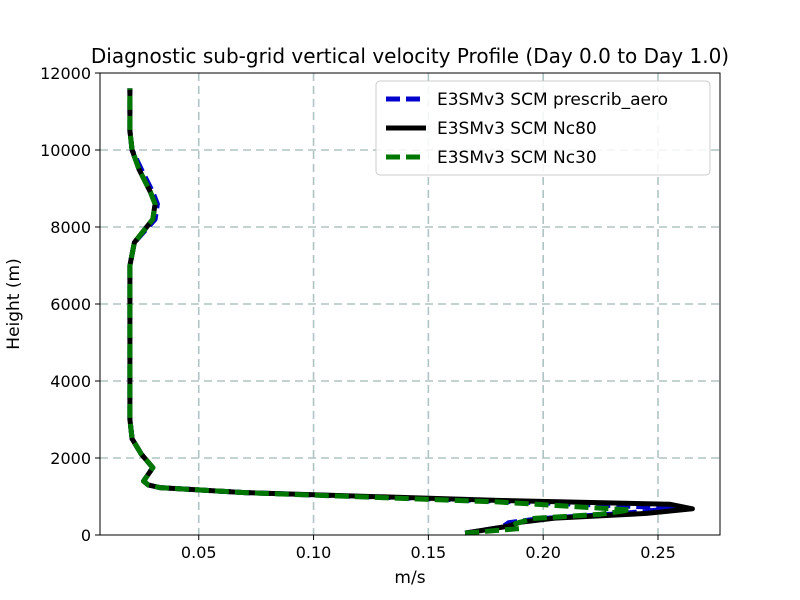 The width and height of the screenshot is (800, 600). What do you see at coordinates (543, 552) in the screenshot?
I see `x-tick-label: 0.20` at bounding box center [543, 552].